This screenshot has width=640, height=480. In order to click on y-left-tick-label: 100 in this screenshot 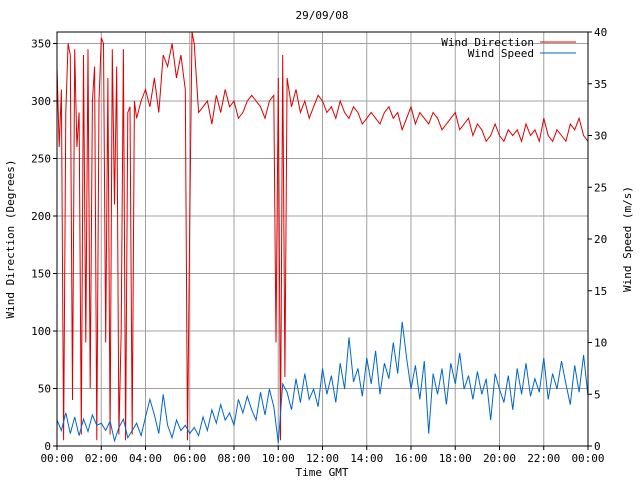, I will do `click(41, 331)`.